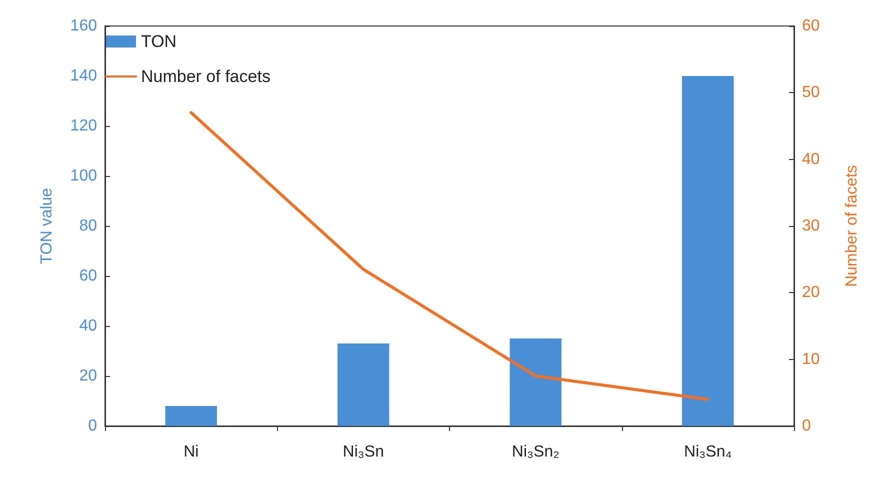 This screenshot has height=484, width=886. I want to click on x-tick-label: Ni, so click(191, 452).